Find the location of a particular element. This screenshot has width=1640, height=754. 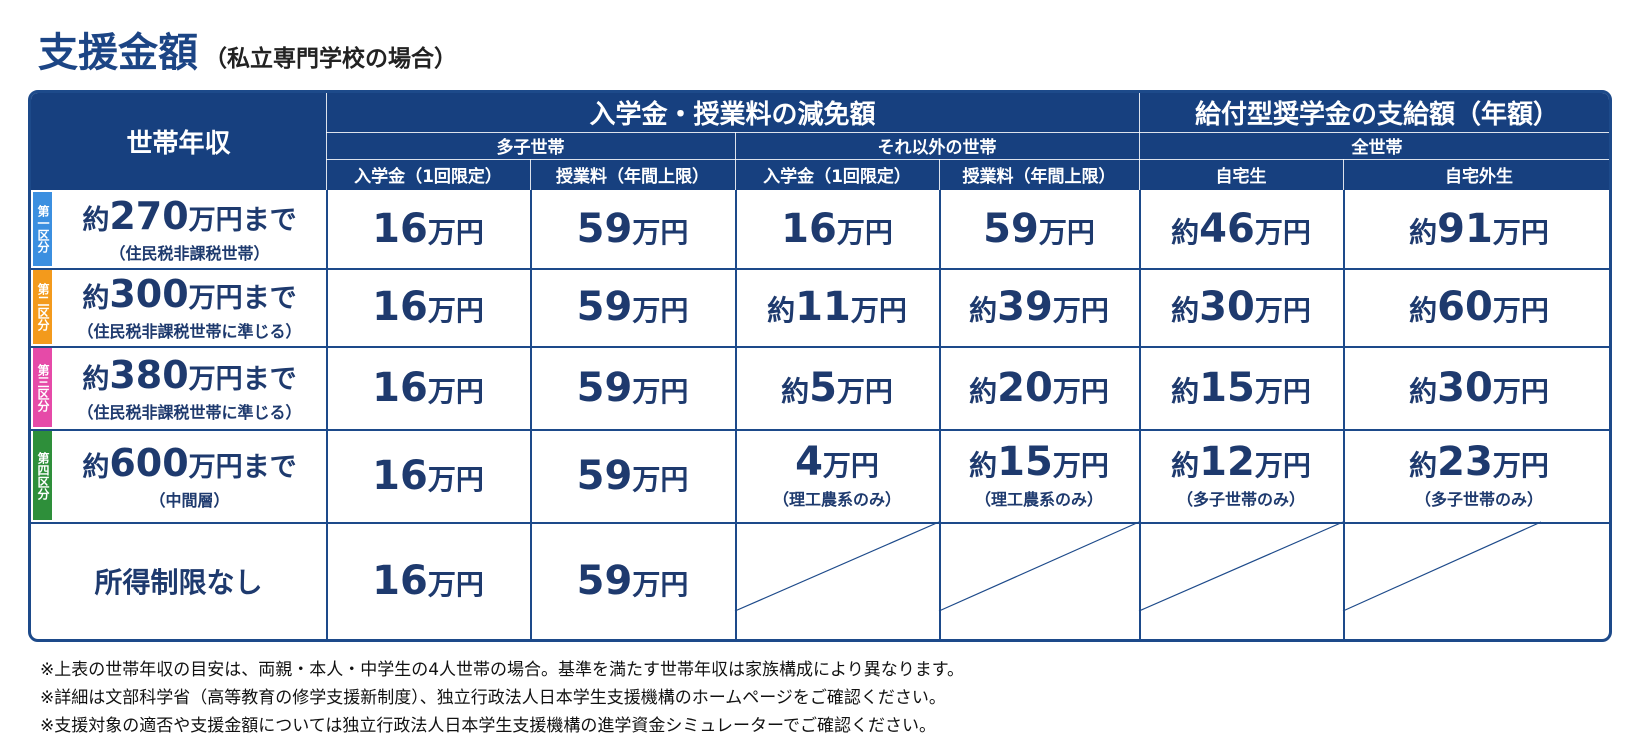

header-scholarship: 給付型奨学金の支給額（年額） is located at coordinates (1374, 112).